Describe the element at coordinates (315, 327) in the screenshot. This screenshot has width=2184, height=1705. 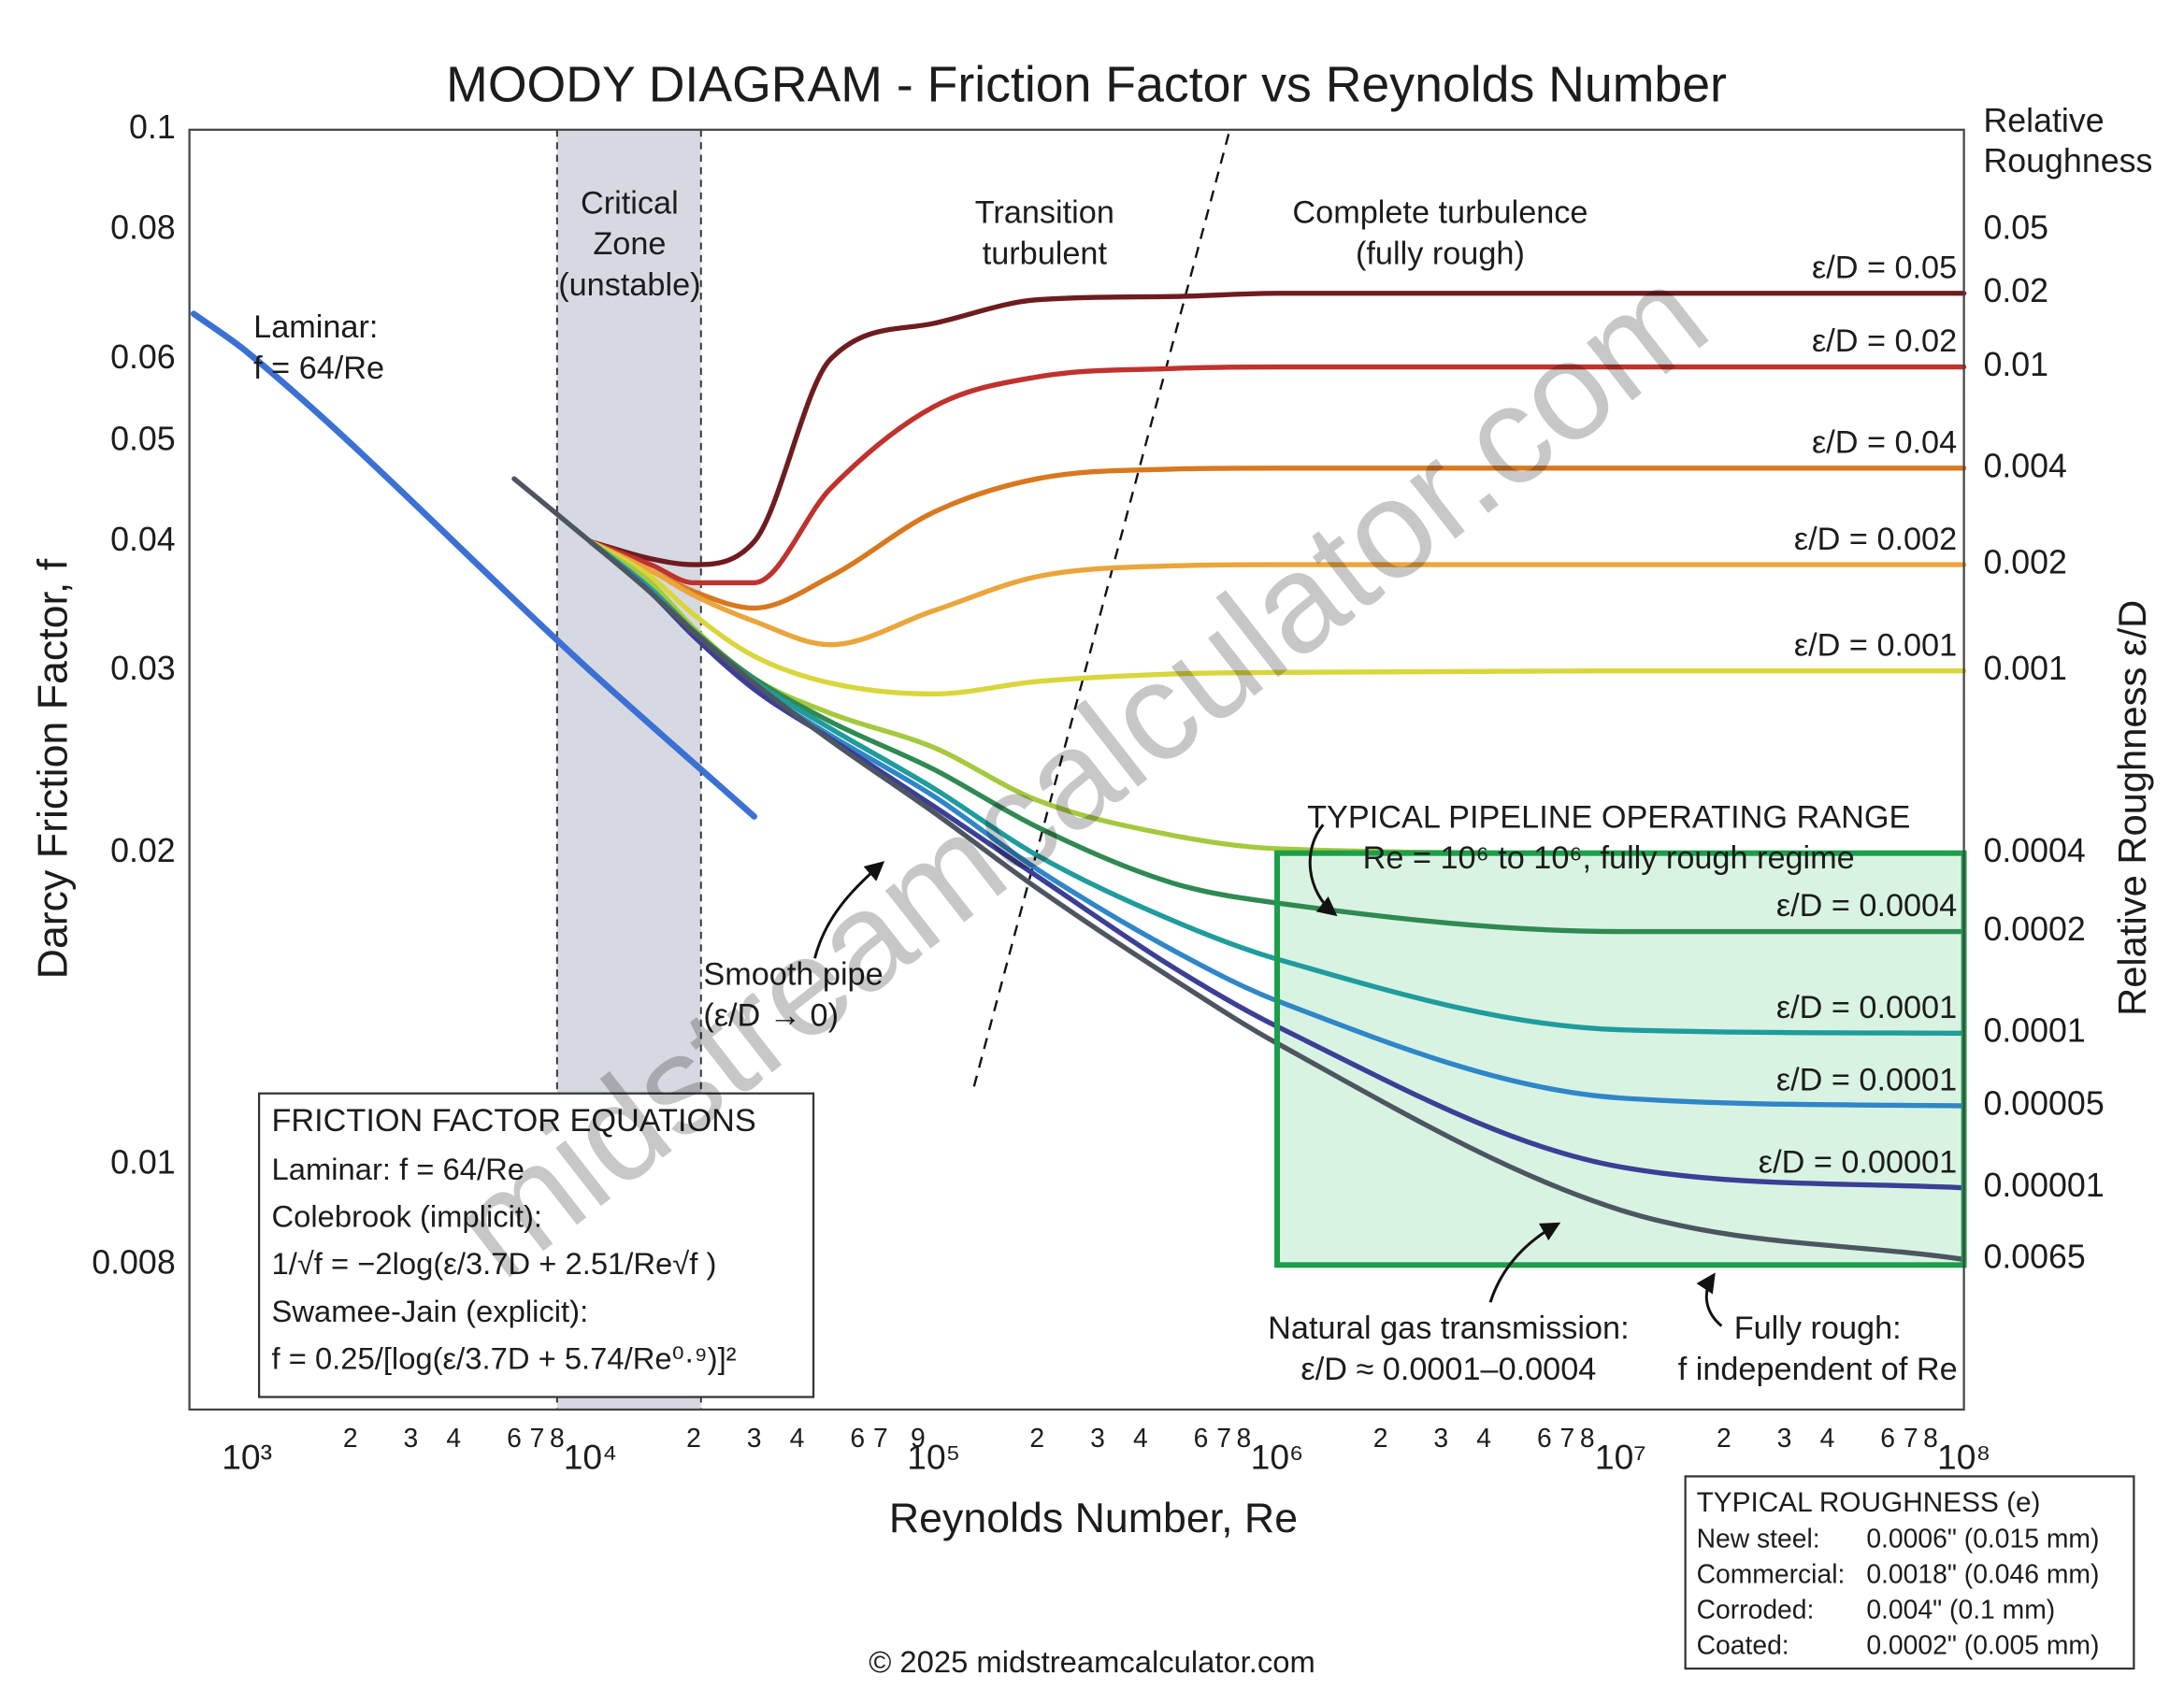
I see `annotation: Laminar:` at that location.